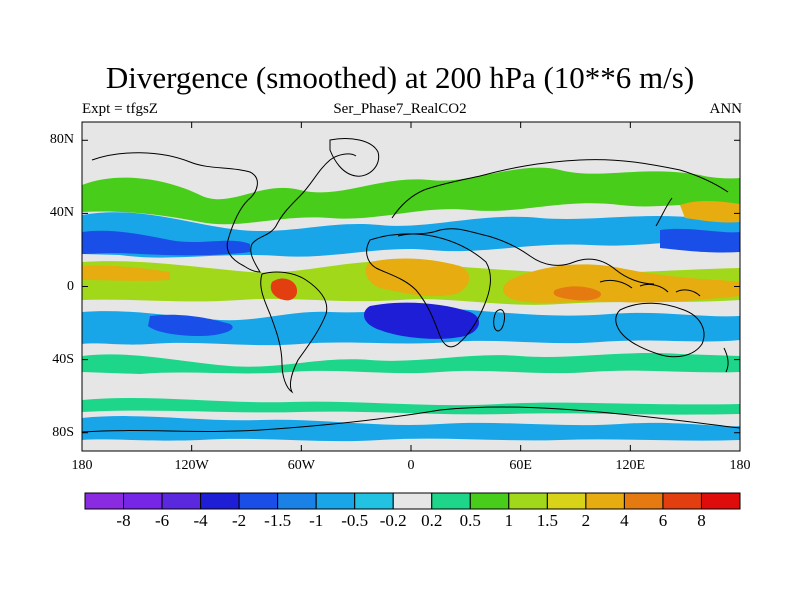 Image resolution: width=800 pixels, height=600 pixels. Describe the element at coordinates (224, 212) in the screenshot. I see `coastline-north-america` at that location.